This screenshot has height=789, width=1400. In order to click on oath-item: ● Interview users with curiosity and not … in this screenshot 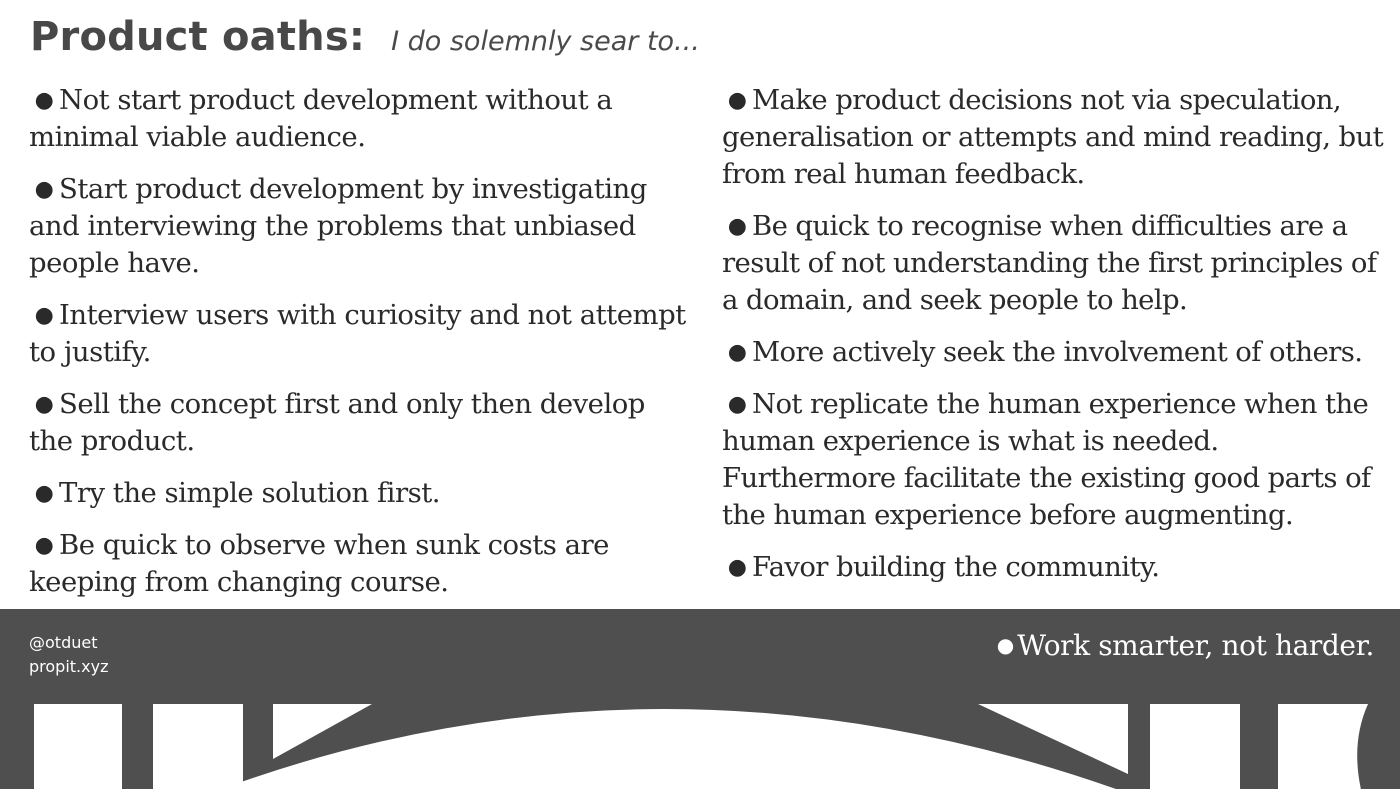, I will do `click(359, 334)`.